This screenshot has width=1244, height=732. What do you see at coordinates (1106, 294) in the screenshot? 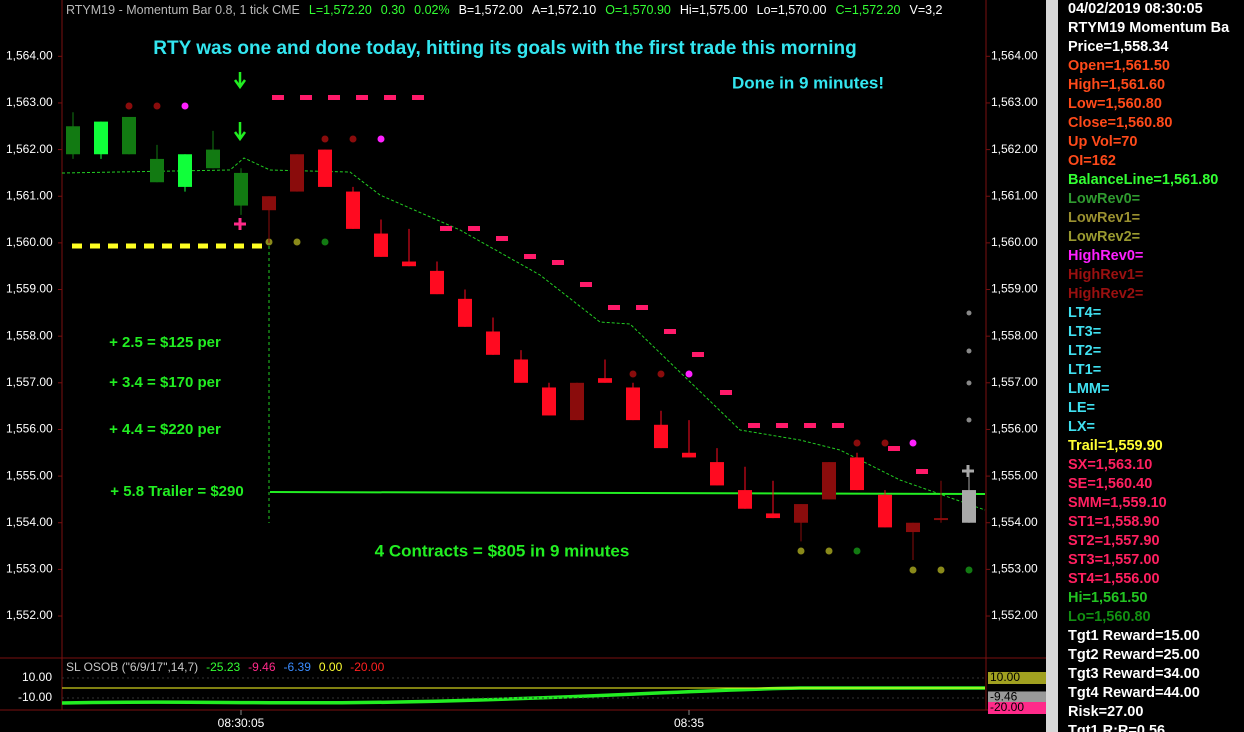
I see `info-line: HighRev2=` at bounding box center [1106, 294].